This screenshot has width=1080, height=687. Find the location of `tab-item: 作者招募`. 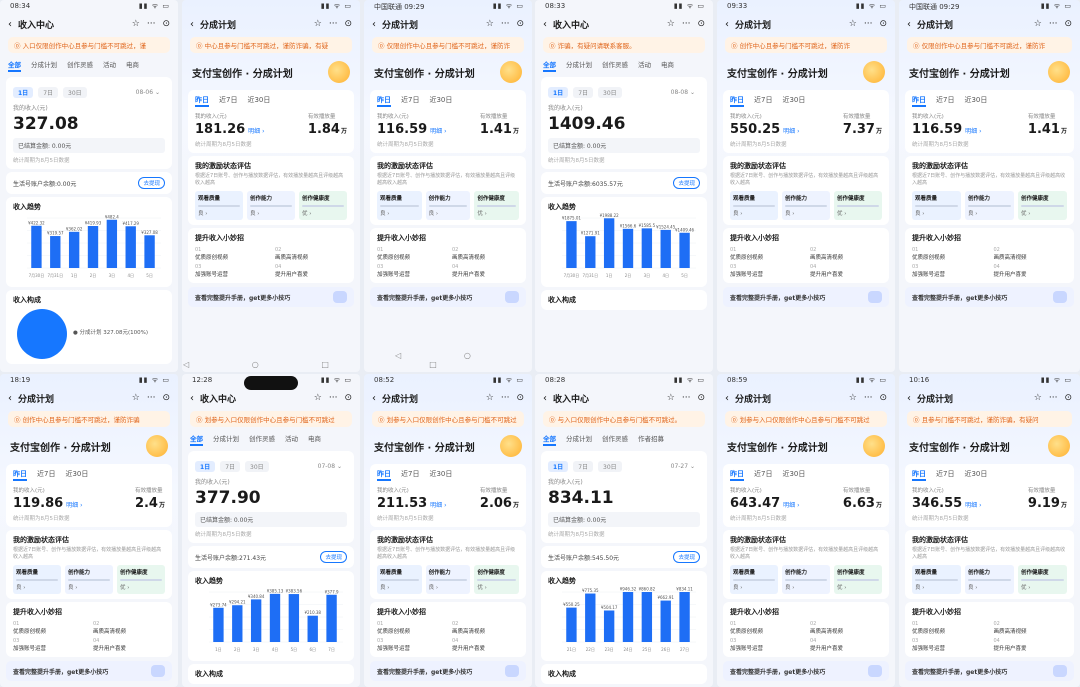

tab-item: 作者招募 is located at coordinates (651, 439).